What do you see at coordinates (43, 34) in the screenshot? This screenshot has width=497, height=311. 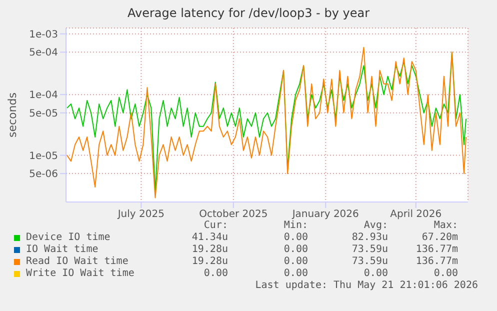 I see `y-tick-label: 1e-03` at bounding box center [43, 34].